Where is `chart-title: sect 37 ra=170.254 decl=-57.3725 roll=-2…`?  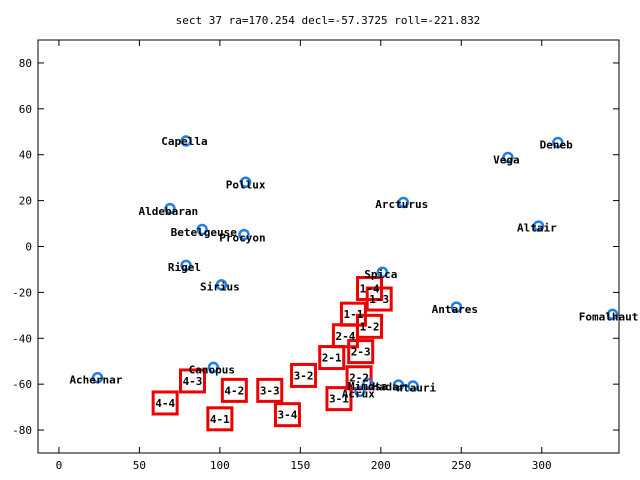 chart-title: sect 37 ra=170.254 decl=-57.3725 roll=-2… is located at coordinates (328, 20).